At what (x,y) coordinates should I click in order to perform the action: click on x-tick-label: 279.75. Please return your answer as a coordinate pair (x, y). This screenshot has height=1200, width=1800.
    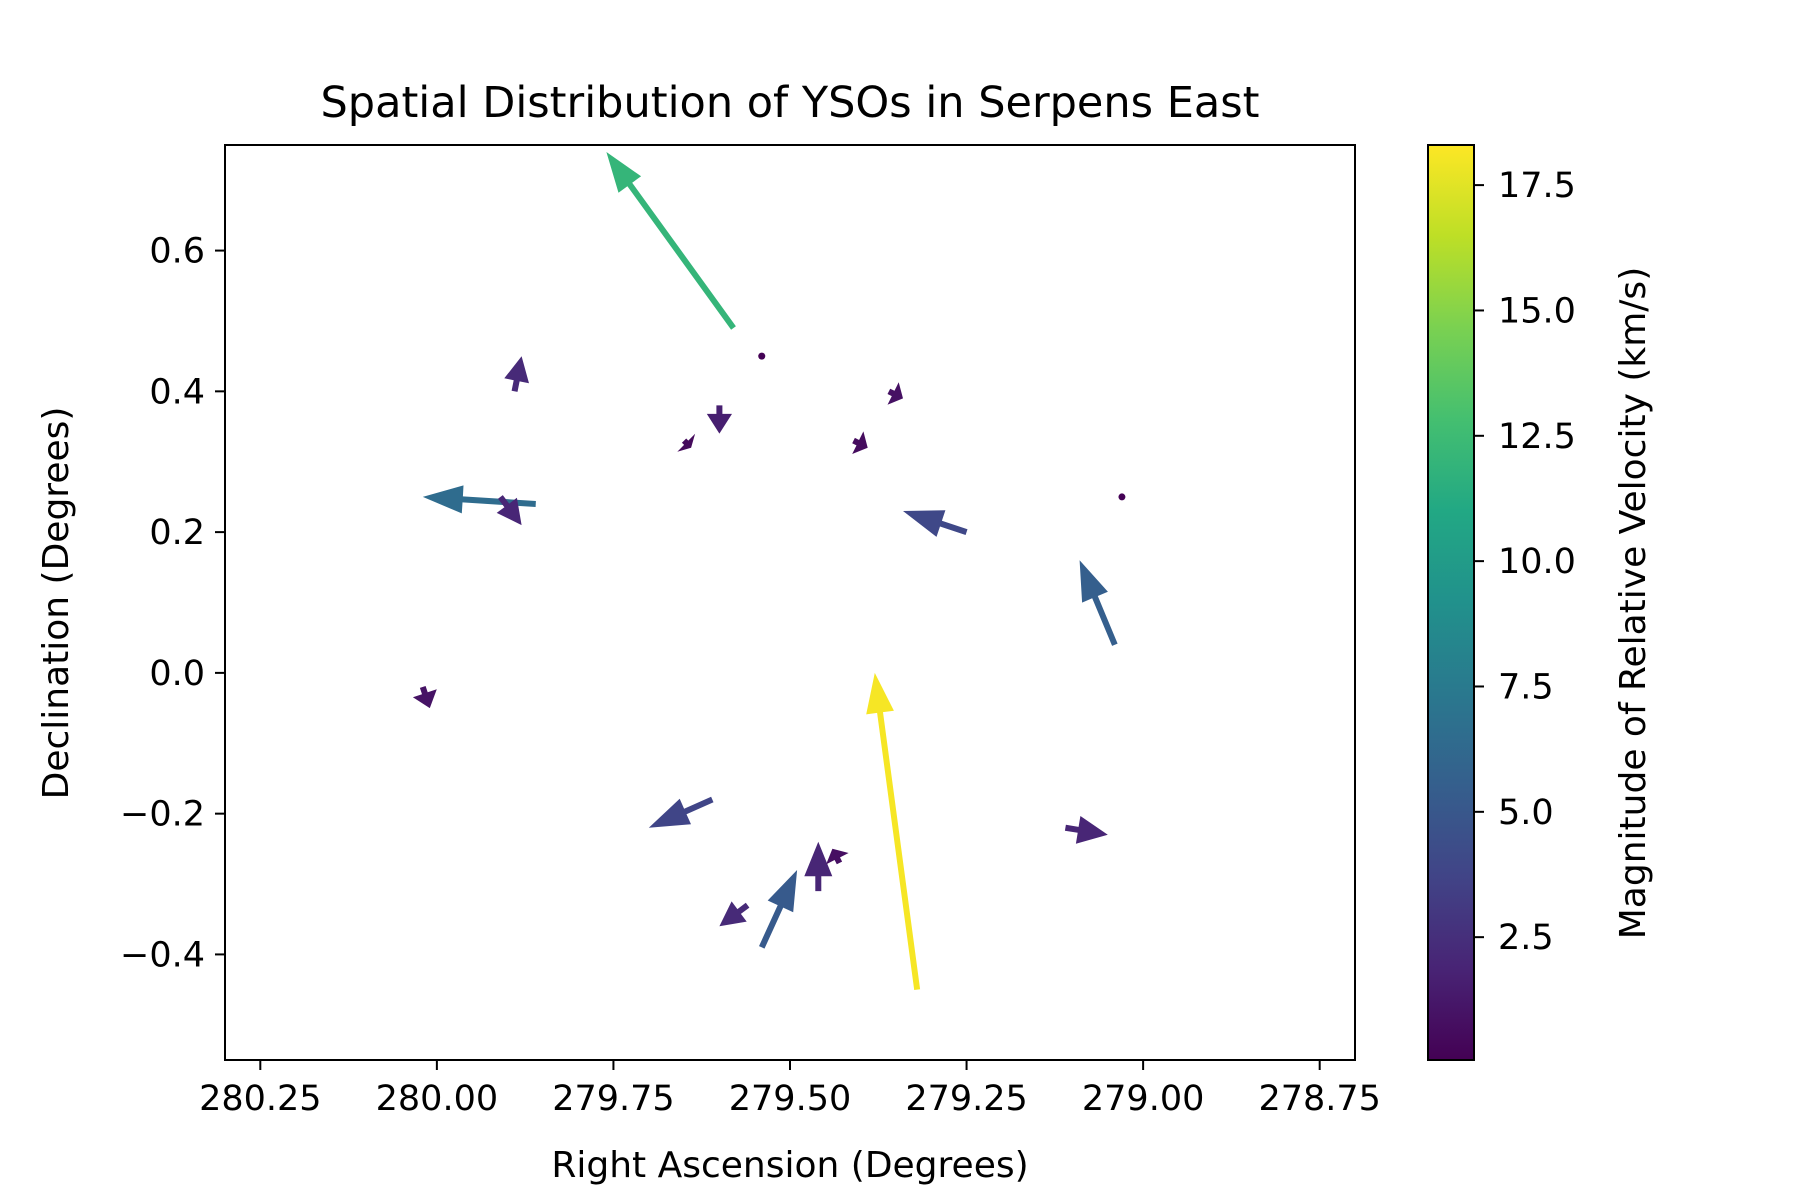
    Looking at the image, I should click on (613, 1099).